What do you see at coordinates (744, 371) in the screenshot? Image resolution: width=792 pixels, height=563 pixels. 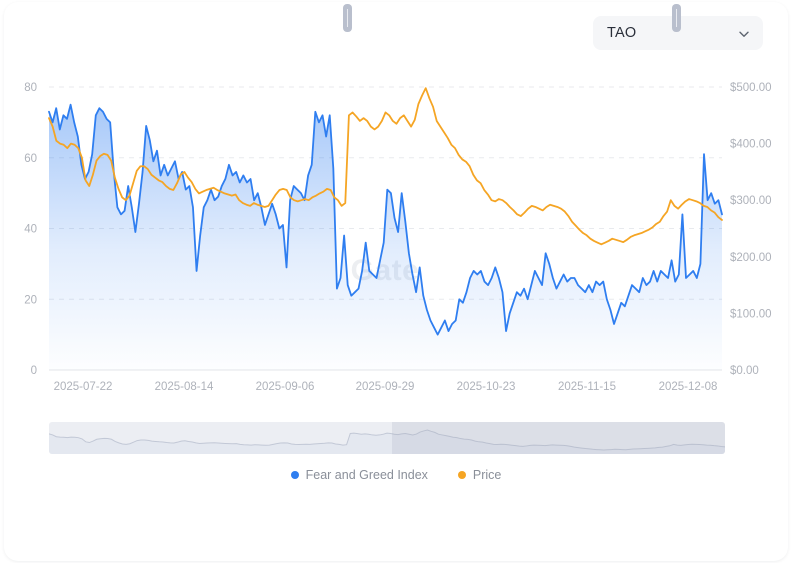 I see `right-axis-tick: $0.00` at bounding box center [744, 371].